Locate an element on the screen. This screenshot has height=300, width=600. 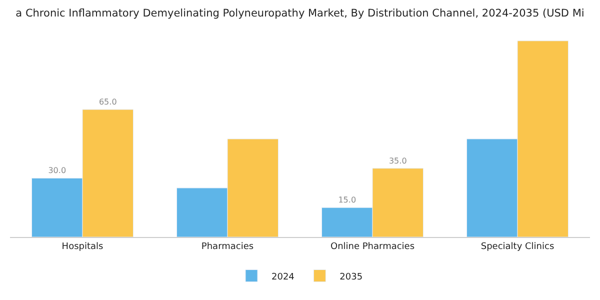
x-tick-label: Hospitals is located at coordinates (83, 247).